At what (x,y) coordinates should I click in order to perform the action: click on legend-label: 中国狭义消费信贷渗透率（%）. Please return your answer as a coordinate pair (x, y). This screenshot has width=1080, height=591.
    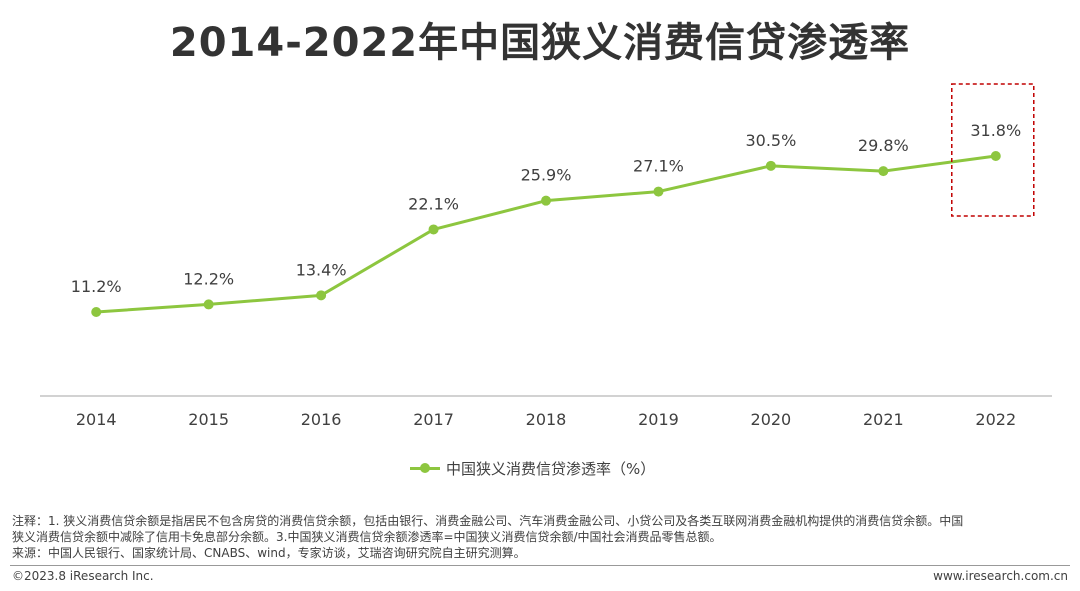
    Looking at the image, I should click on (551, 468).